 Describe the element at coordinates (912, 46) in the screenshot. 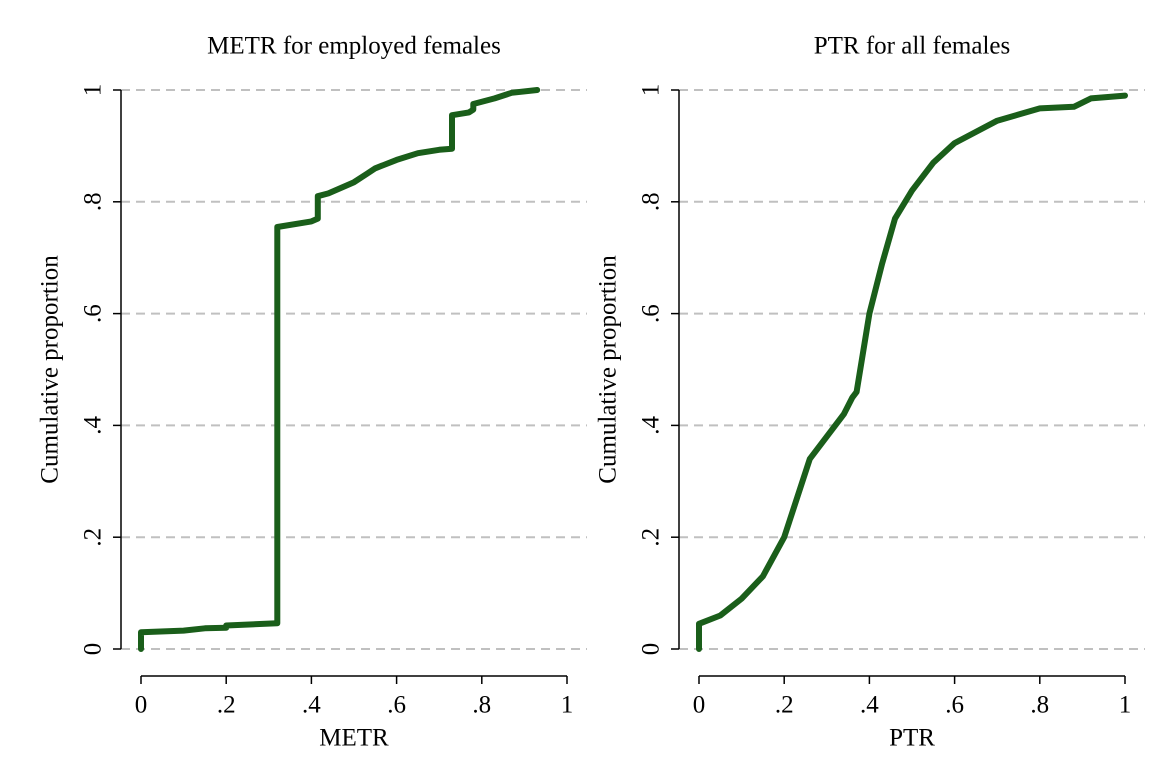

I see `chart-title: PTR for all females` at that location.